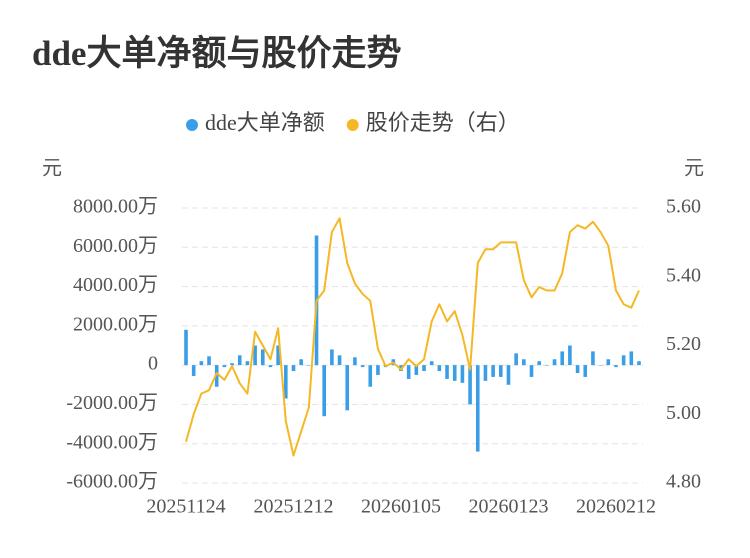 This screenshot has width=750, height=558. What do you see at coordinates (616, 507) in the screenshot?
I see `x-tick-label: 20260212` at bounding box center [616, 507].